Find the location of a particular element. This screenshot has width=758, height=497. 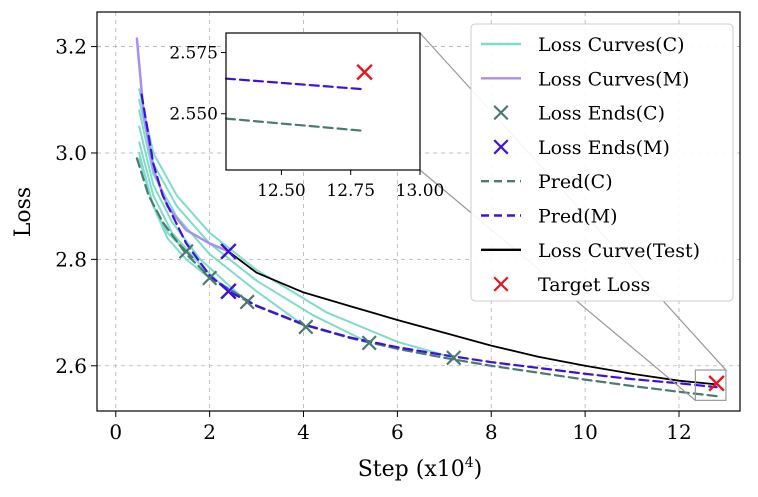

inset-x-tick-label: 12.50 is located at coordinates (281, 191).